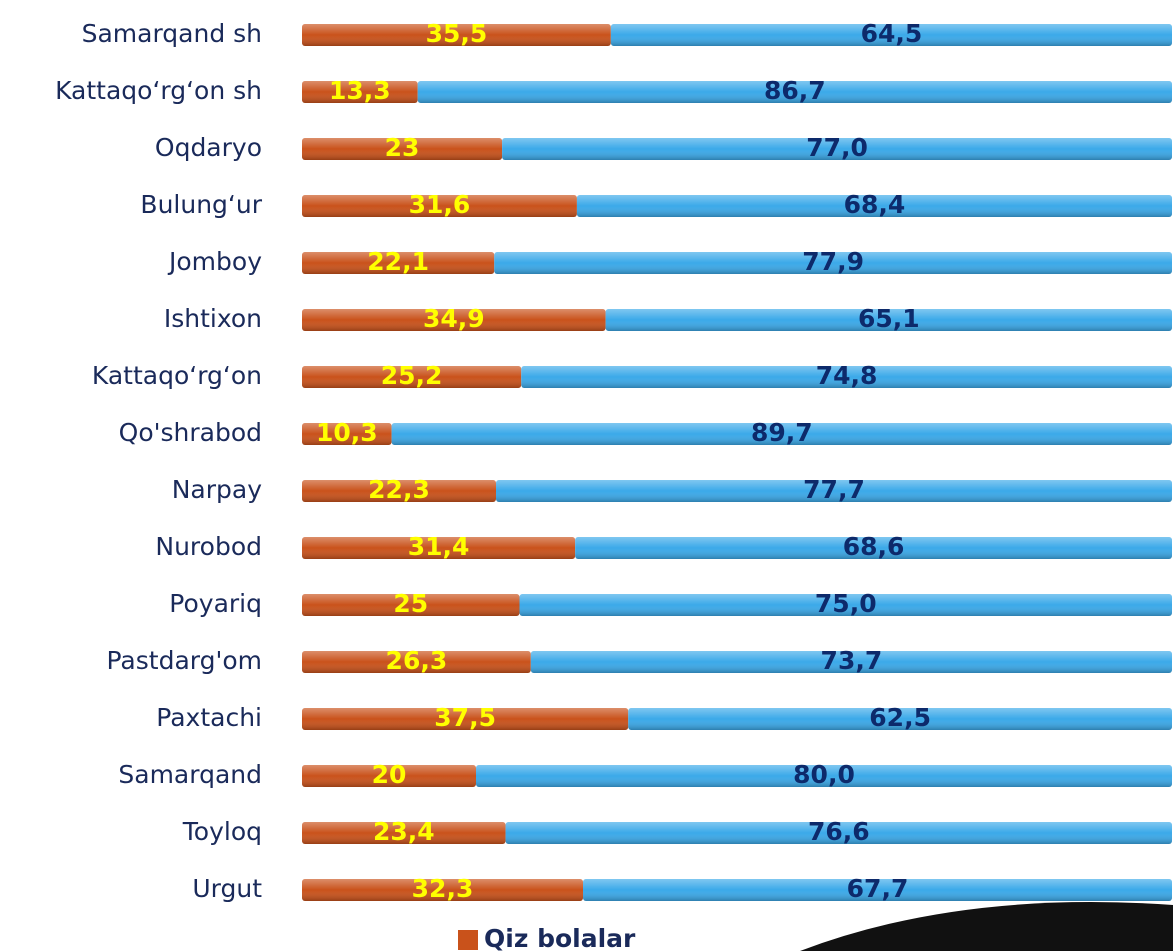 Image resolution: width=1173 pixels, height=951 pixels. What do you see at coordinates (190, 774) in the screenshot?
I see `y-tick-label: Samarqand` at bounding box center [190, 774].